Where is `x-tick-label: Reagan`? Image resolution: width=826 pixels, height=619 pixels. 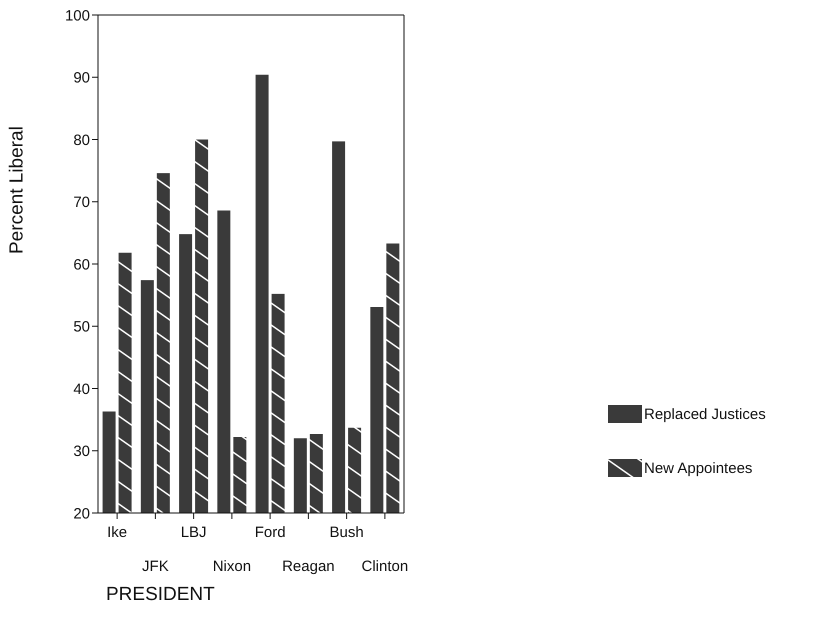 x-tick-label: Reagan is located at coordinates (308, 566).